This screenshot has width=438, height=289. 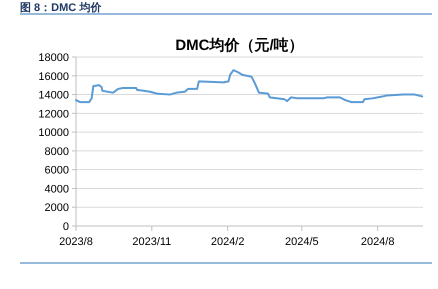 I want to click on y-tick-label: 8000, so click(x=56, y=152).